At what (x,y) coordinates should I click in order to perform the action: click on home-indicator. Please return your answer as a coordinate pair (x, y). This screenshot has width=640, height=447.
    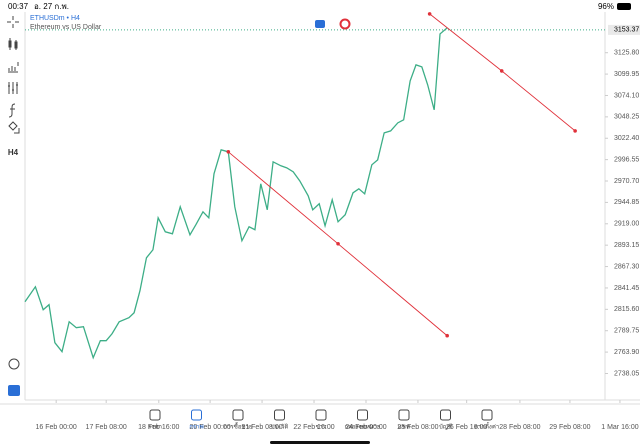
    Looking at the image, I should click on (320, 442).